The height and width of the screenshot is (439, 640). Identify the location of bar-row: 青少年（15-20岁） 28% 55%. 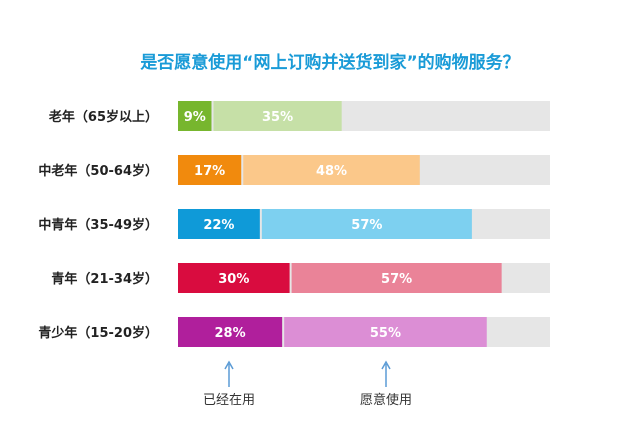
(294, 332).